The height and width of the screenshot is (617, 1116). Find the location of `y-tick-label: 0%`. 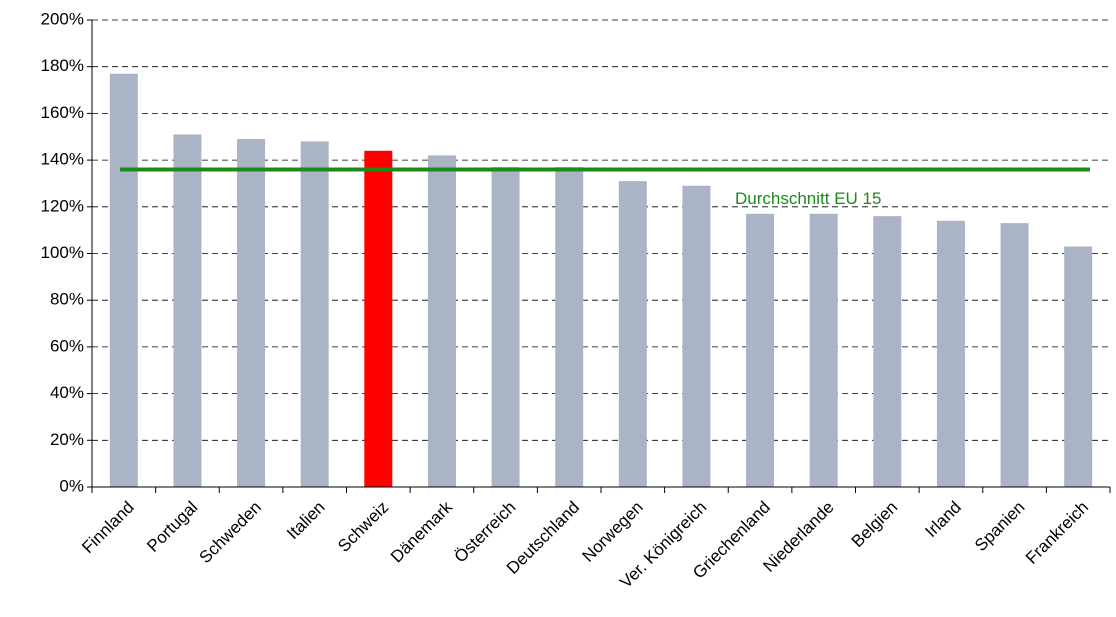

y-tick-label: 0% is located at coordinates (71, 485).